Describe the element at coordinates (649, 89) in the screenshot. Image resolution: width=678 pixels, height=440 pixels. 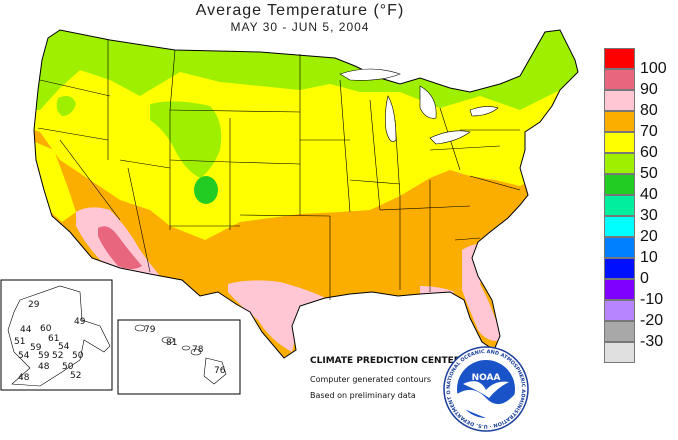
I see `legend-label: 90` at that location.